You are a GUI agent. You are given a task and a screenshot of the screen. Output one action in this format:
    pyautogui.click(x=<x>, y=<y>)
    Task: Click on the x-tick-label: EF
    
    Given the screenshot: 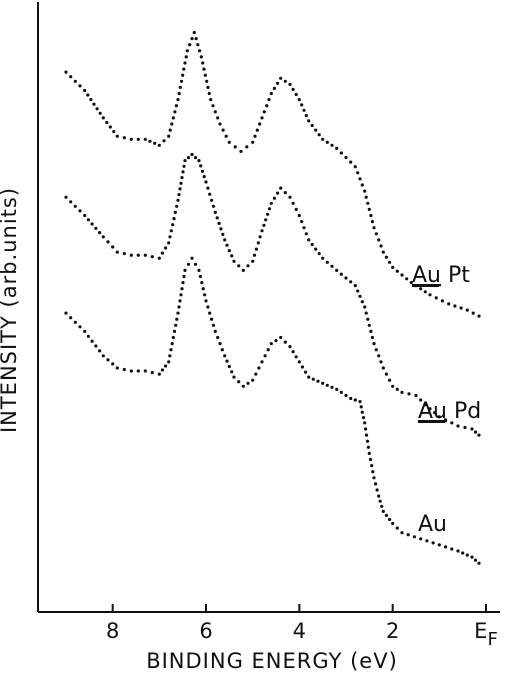 What is the action you would take?
    pyautogui.click(x=486, y=634)
    